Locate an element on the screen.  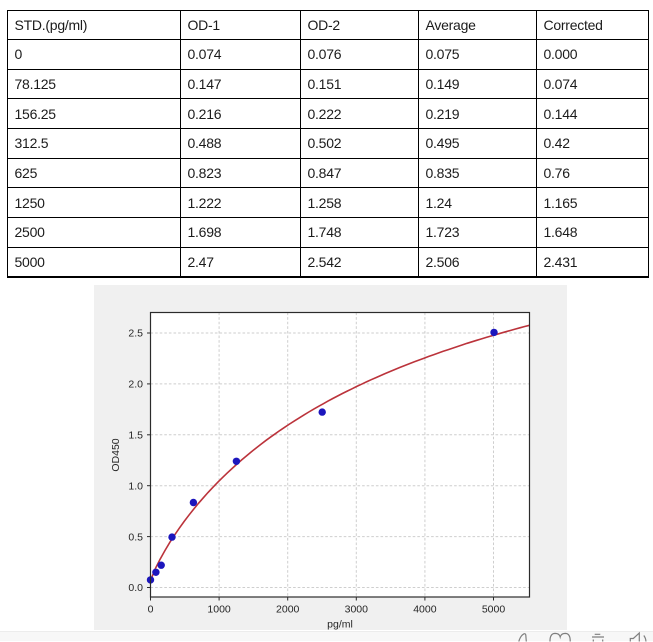
svg-text: 1.0 is located at coordinates (135, 486).